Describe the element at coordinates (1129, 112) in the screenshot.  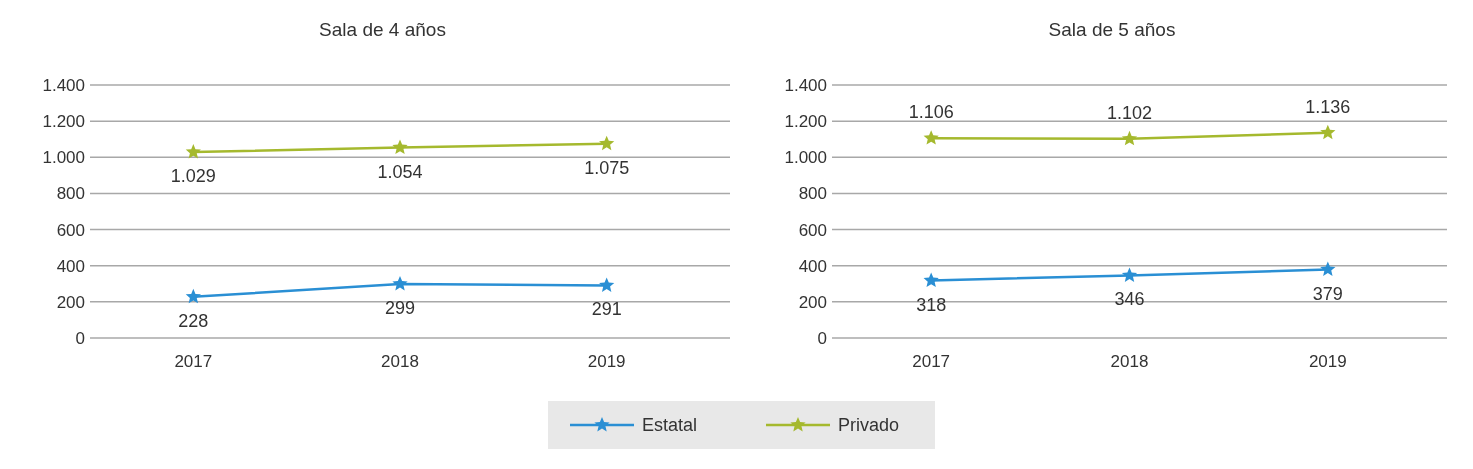
I see `data-label: 1.102` at that location.